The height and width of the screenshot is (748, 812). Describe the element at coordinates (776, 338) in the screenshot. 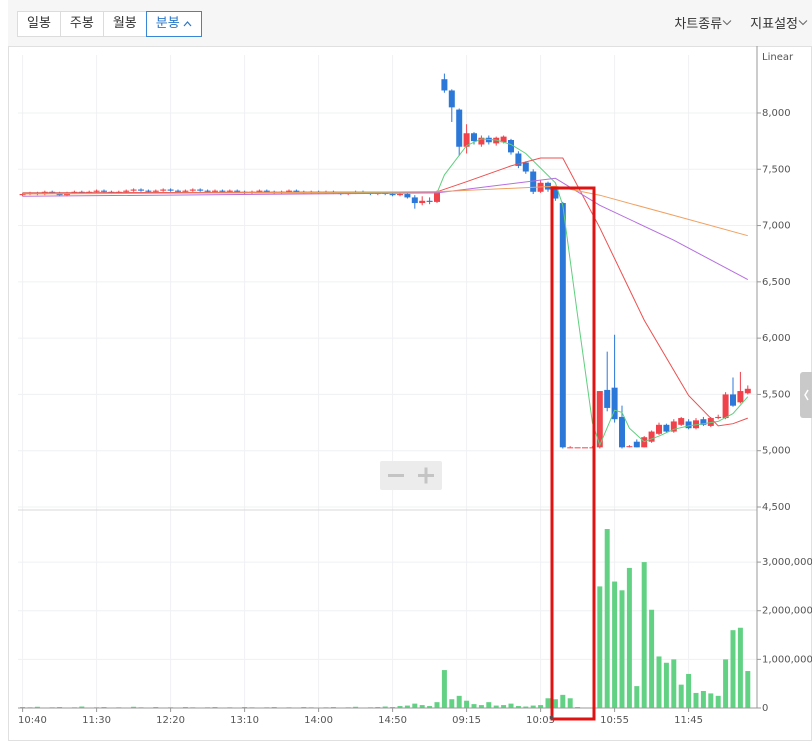

I see `y-tick-label: 6,000` at that location.